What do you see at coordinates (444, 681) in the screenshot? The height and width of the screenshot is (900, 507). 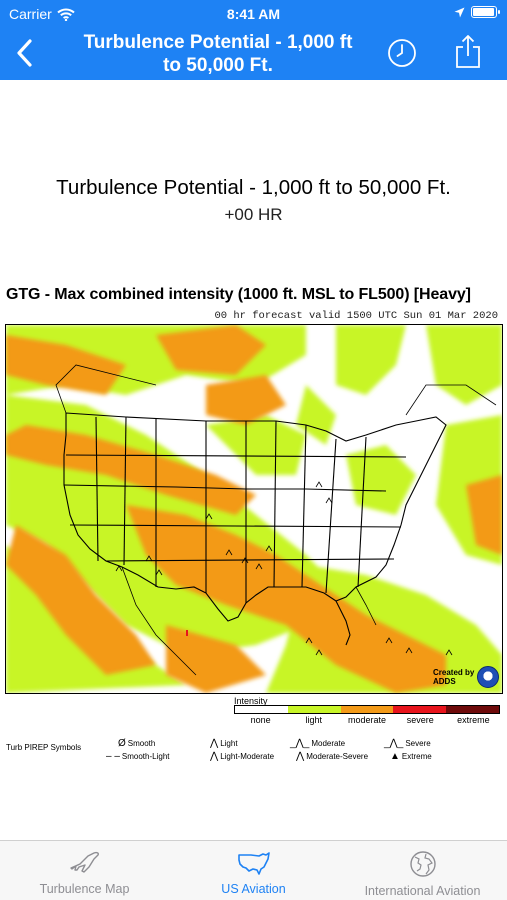 I see `credit-line2: ADDS` at bounding box center [444, 681].